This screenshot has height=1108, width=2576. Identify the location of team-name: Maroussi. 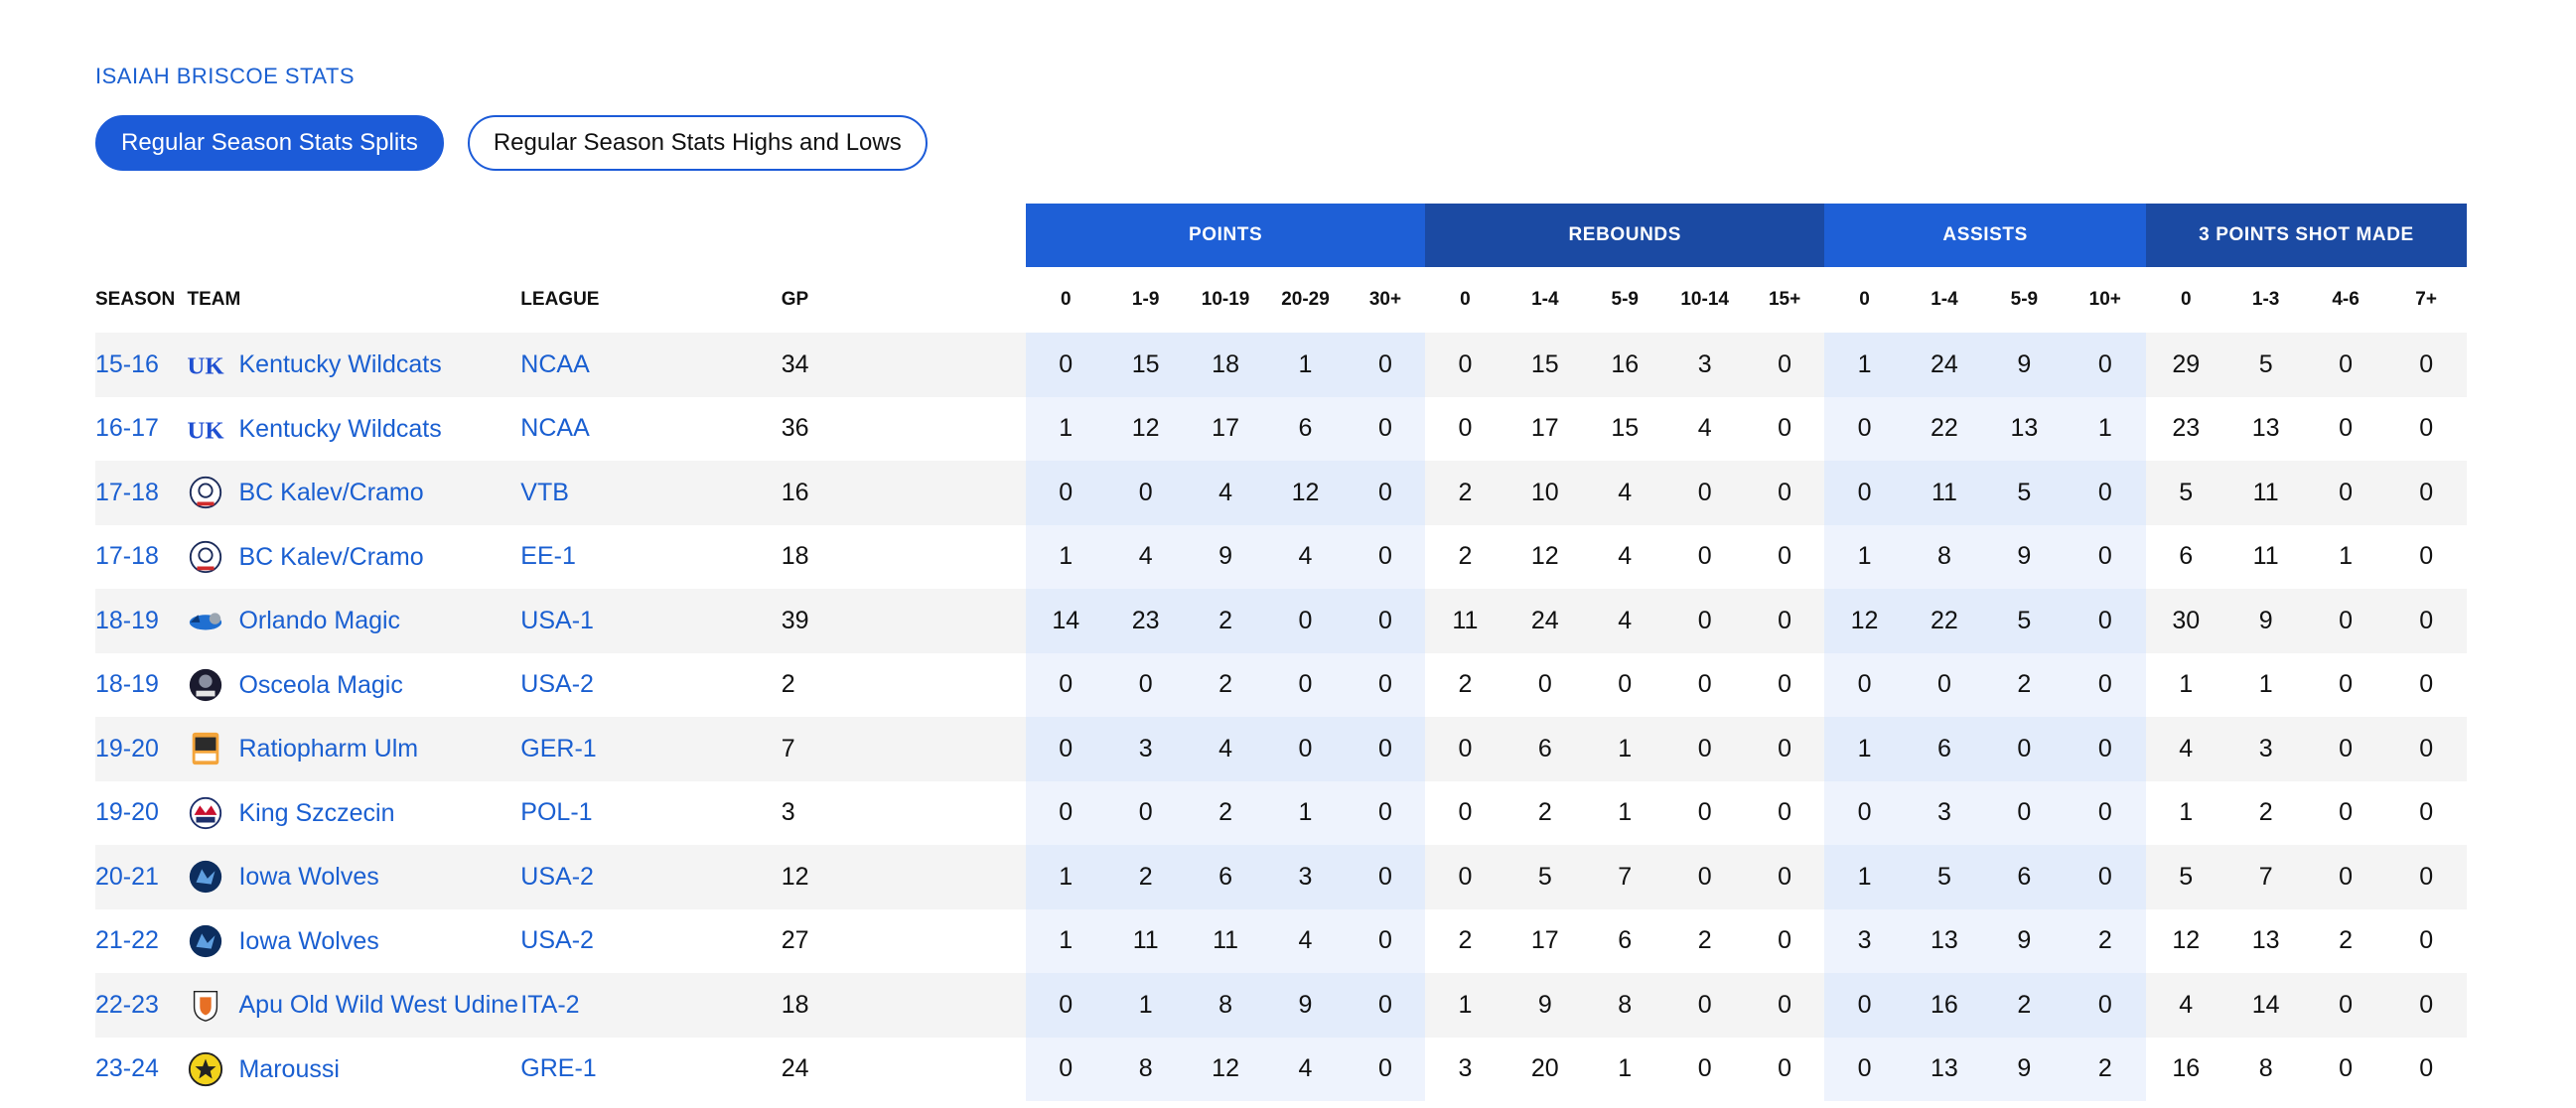
(289, 1068).